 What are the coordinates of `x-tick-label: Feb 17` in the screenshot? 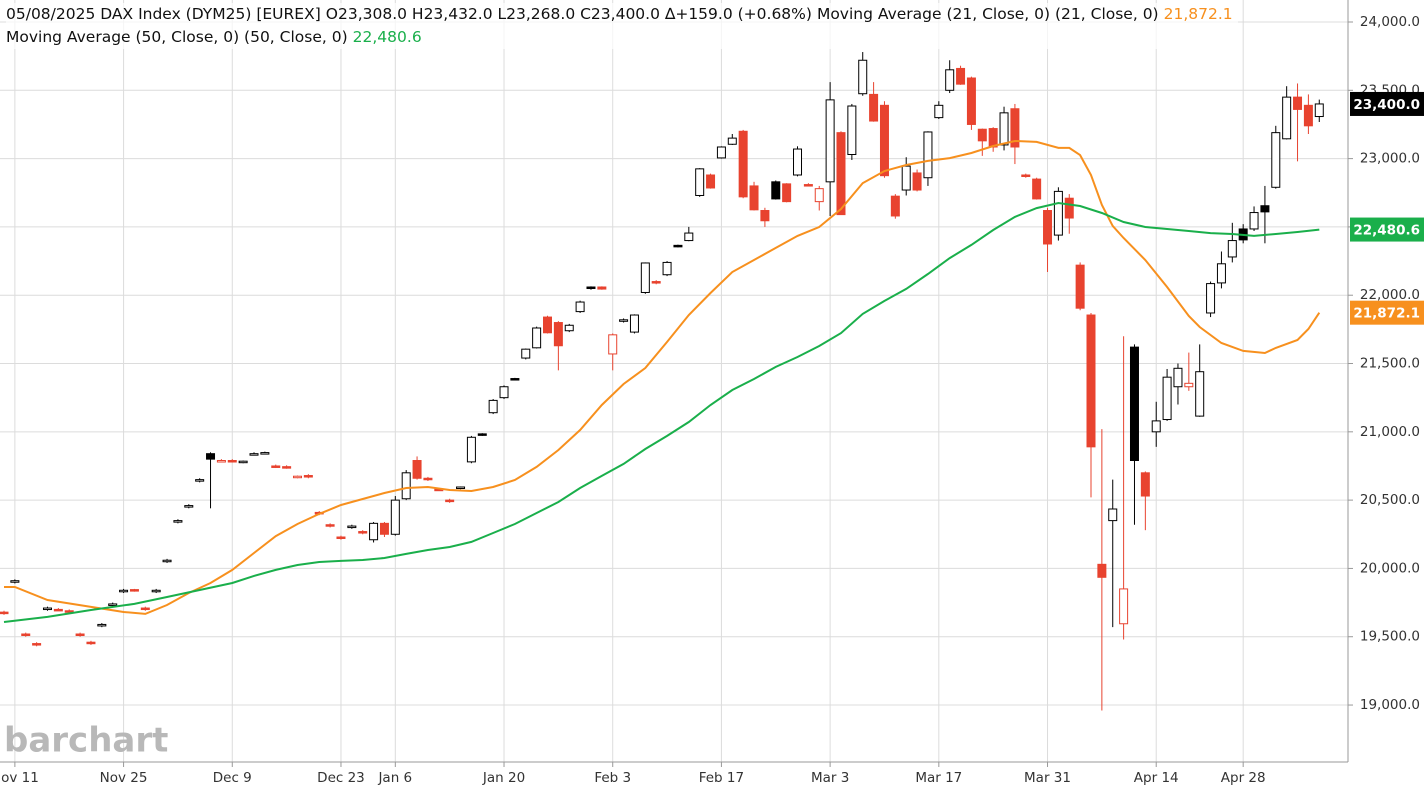 It's located at (721, 778).